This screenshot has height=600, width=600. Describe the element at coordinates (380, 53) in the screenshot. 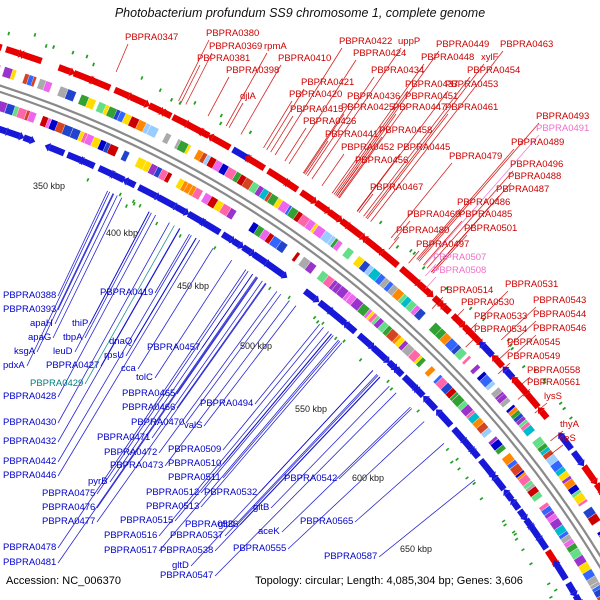

I see `gene-label-PBPRA0424: PBPRA0424` at that location.